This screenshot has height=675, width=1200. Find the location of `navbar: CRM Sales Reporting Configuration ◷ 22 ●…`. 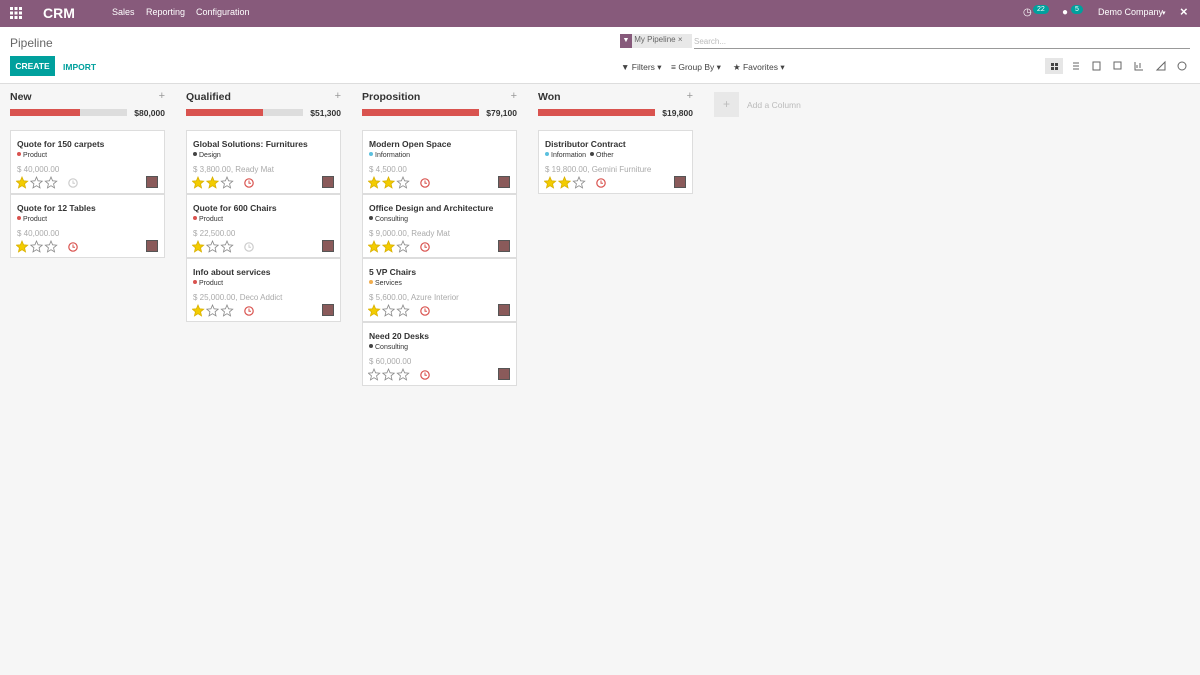

navbar: CRM Sales Reporting Configuration ◷ 22 ●… is located at coordinates (600, 13).